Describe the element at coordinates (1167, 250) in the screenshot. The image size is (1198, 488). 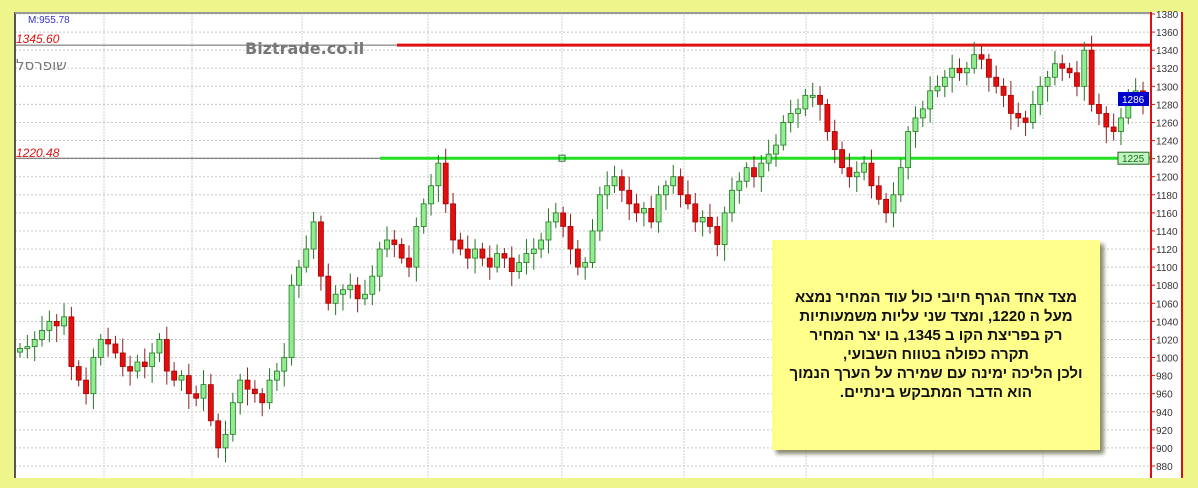
I see `tick-label: 1120` at that location.